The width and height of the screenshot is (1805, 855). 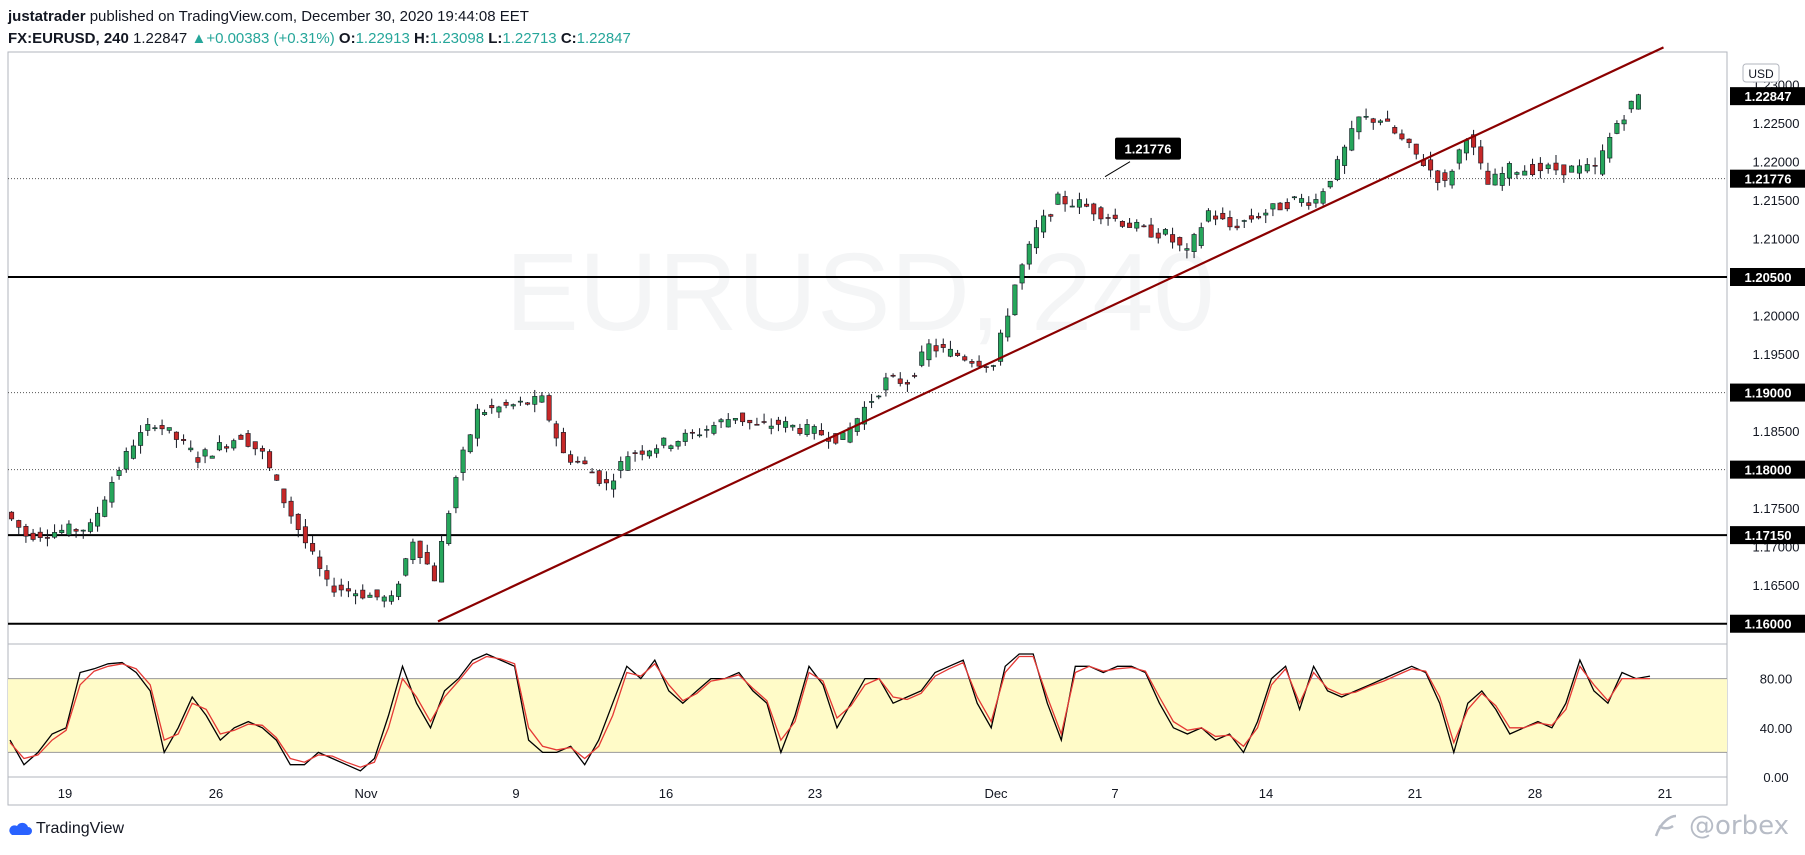 I want to click on brand-label: TradingView, so click(x=80, y=828).